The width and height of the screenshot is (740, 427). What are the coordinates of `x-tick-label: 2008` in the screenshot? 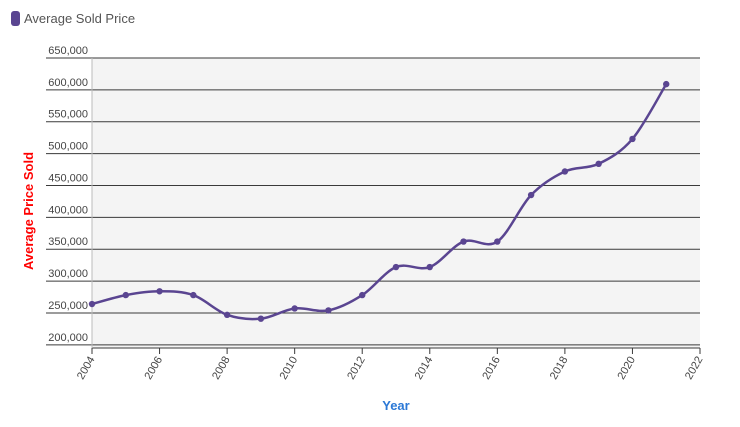 It's located at (221, 368).